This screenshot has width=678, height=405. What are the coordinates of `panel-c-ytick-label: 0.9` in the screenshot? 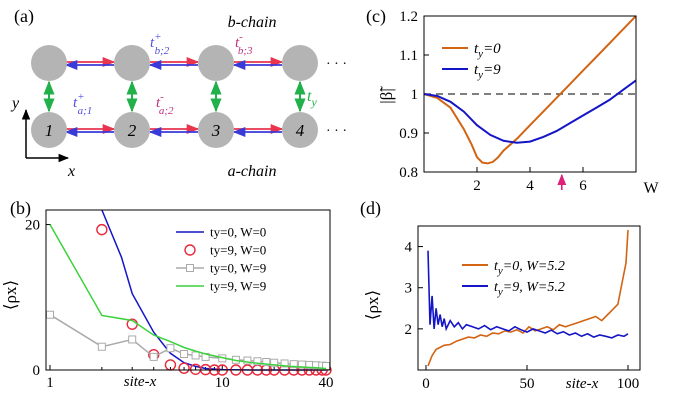 It's located at (408, 134).